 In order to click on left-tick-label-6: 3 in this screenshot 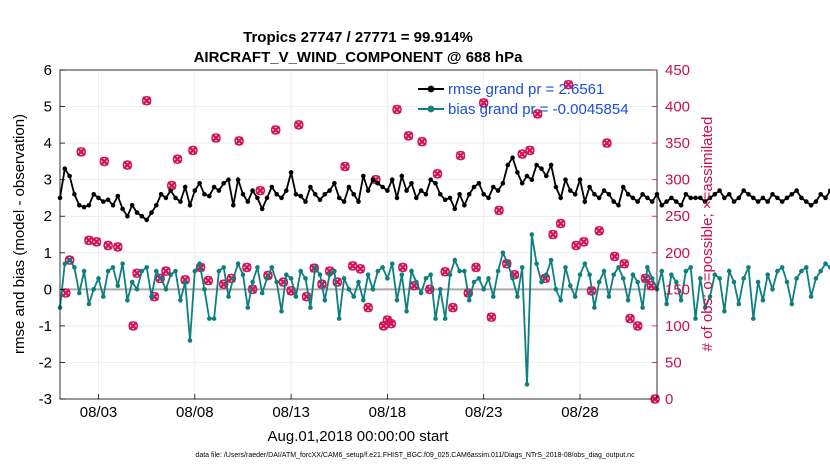, I will do `click(48, 180)`.